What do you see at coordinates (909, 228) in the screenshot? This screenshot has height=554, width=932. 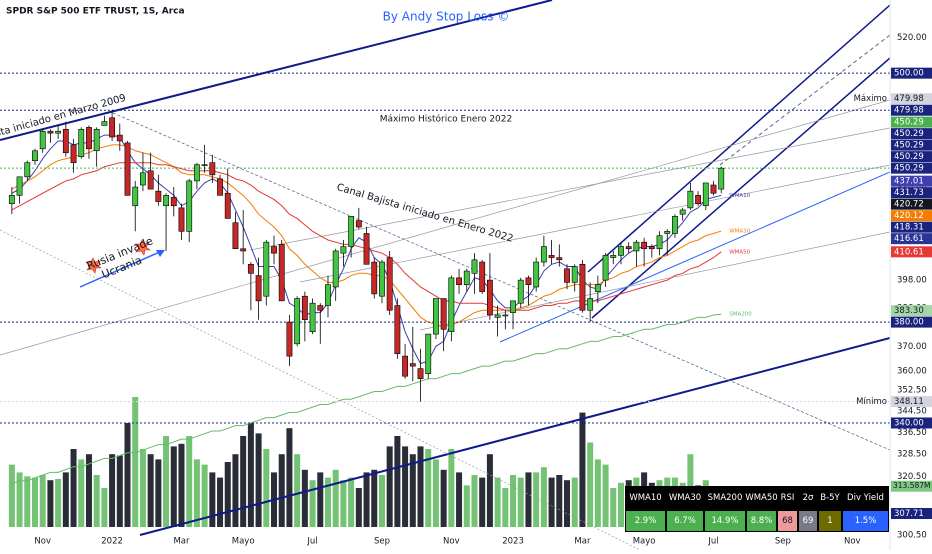 I see `price-tag-label: 418.31` at bounding box center [909, 228].